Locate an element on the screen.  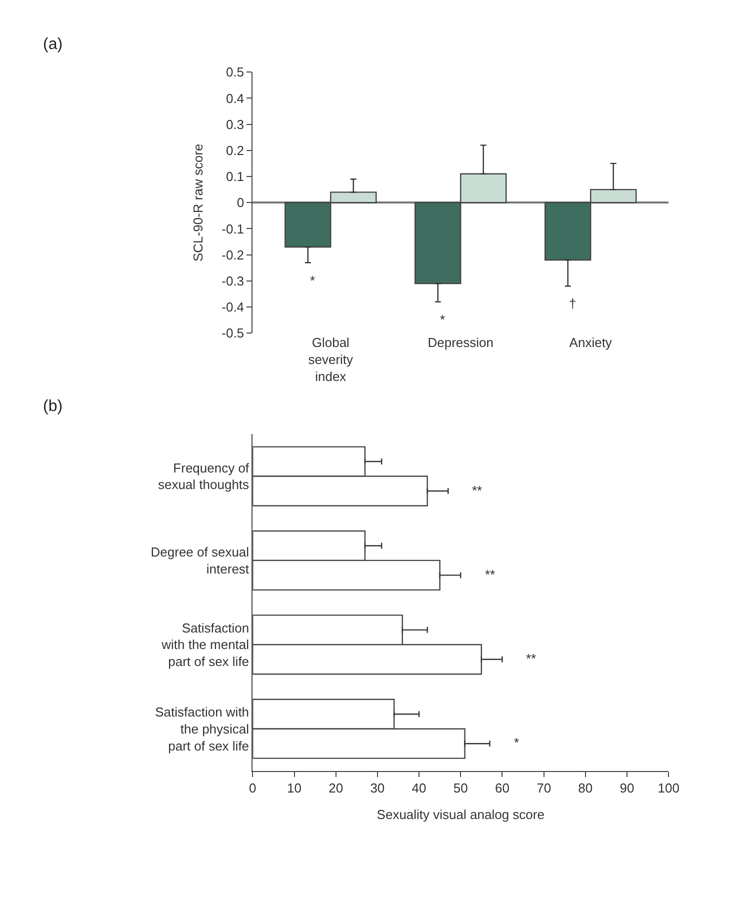
y-tick-label: Degree of sexual interest is located at coordinates (200, 560).